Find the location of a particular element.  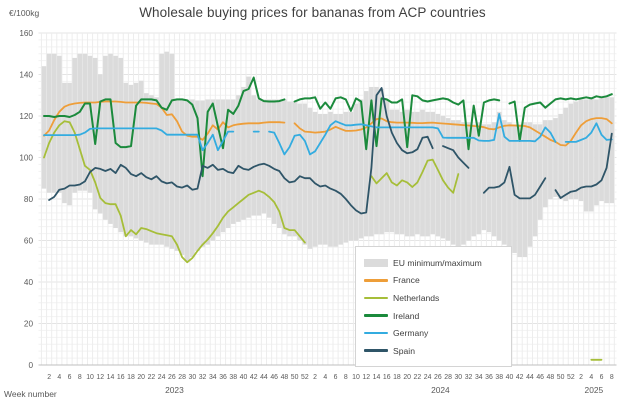

legend-label: Ireland is located at coordinates (406, 315).